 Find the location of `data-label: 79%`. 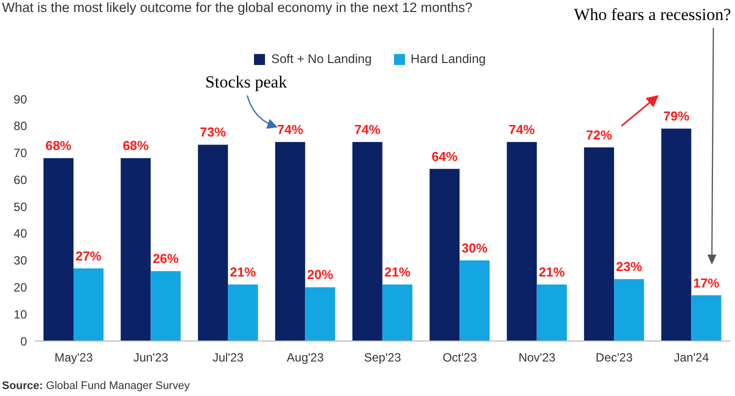

data-label: 79% is located at coordinates (676, 116).